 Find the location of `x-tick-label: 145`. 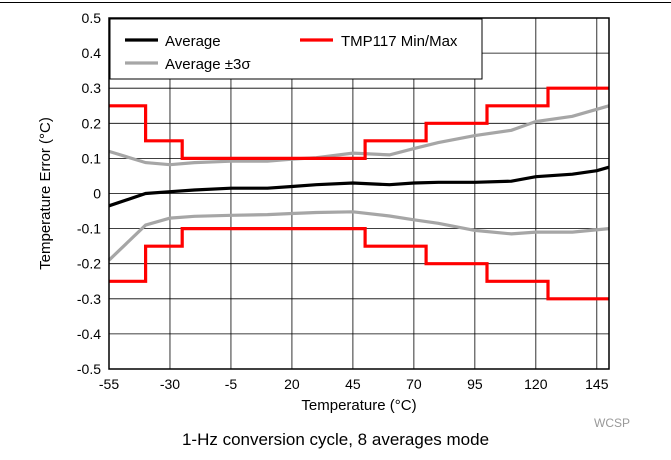

x-tick-label: 145 is located at coordinates (597, 384).